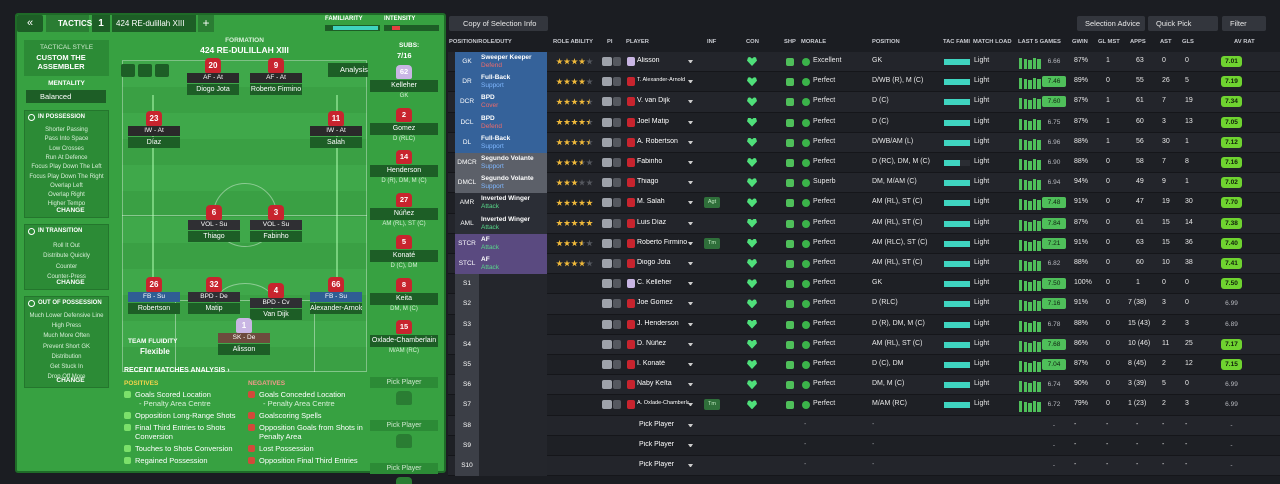  What do you see at coordinates (101, 23) in the screenshot?
I see `tactic-slot: 1` at bounding box center [101, 23].